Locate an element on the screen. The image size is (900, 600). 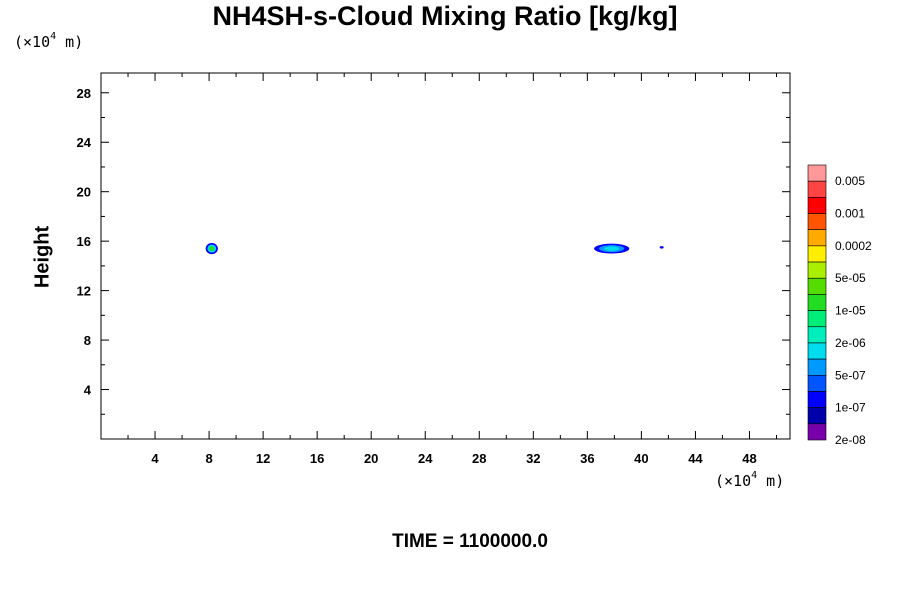
x-tick-label: 16 is located at coordinates (317, 458).